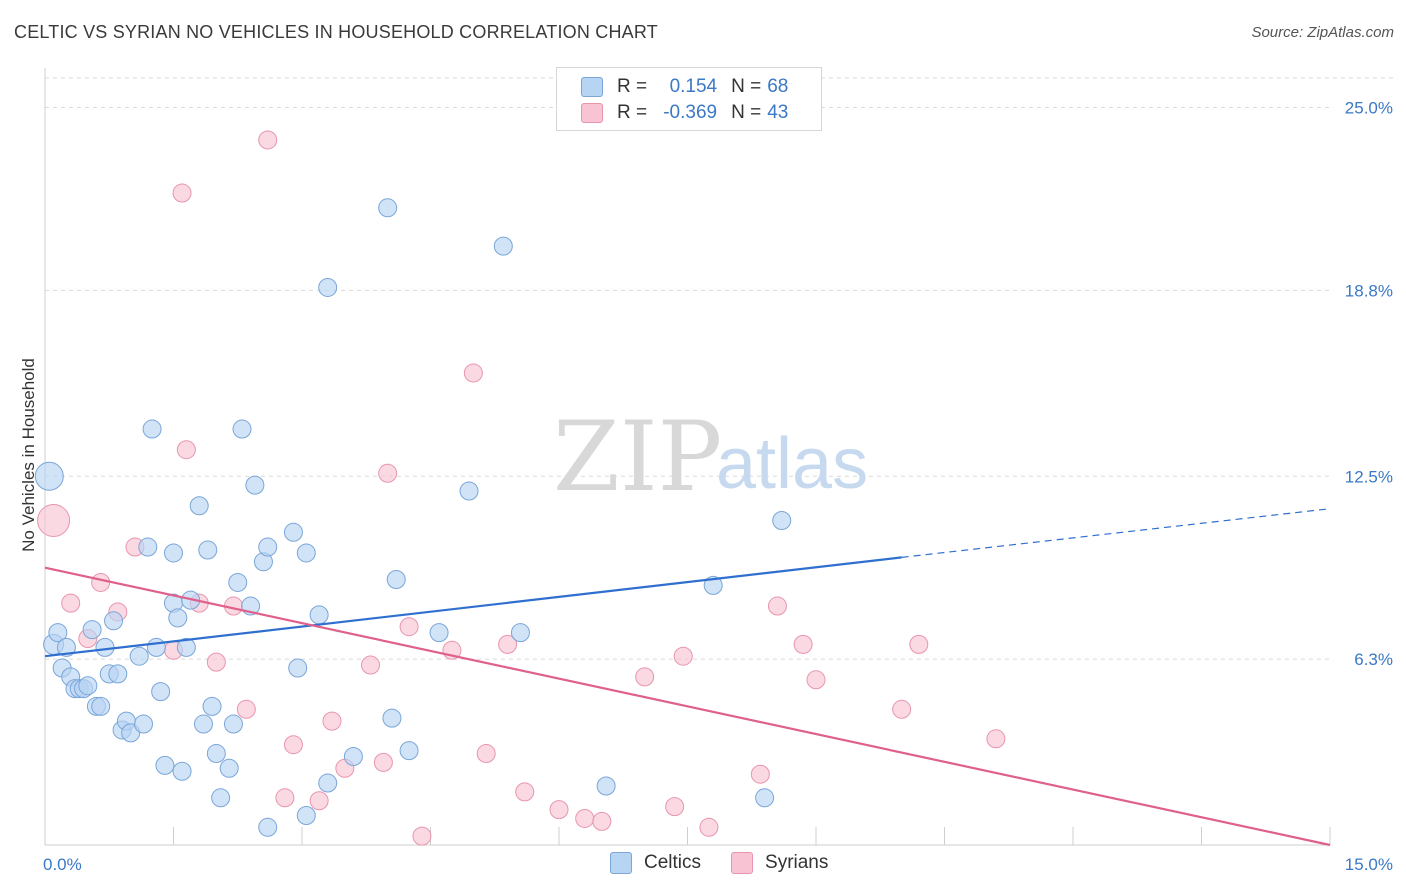  What do you see at coordinates (1322, 32) in the screenshot?
I see `source-label: Source: ZipAtlas.com` at bounding box center [1322, 32].